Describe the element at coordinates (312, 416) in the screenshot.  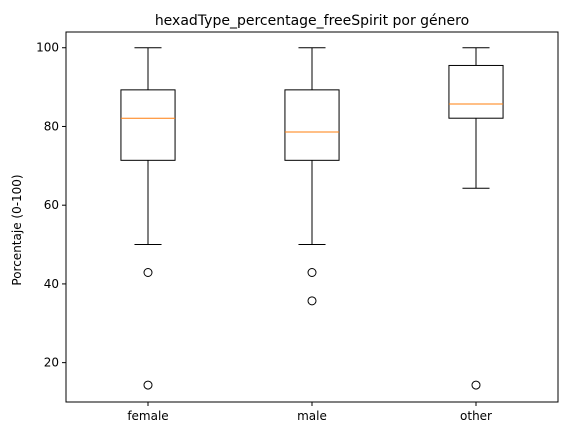
I see `x-tick-label: male` at that location.